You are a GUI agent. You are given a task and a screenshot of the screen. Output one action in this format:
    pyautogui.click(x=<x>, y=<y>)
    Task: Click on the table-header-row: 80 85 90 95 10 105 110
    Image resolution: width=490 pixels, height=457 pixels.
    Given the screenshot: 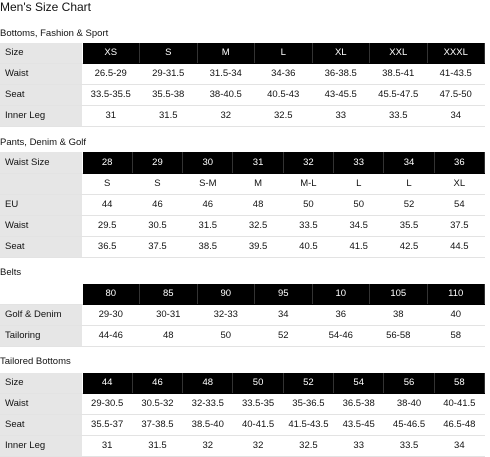 What is the action you would take?
    pyautogui.click(x=242, y=294)
    